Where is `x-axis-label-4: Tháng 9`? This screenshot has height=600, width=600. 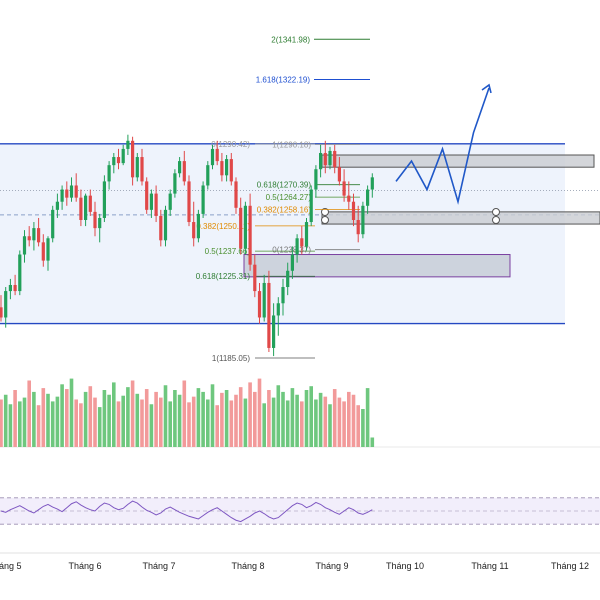
x-axis-label-4: Tháng 9 is located at coordinates (331, 566).